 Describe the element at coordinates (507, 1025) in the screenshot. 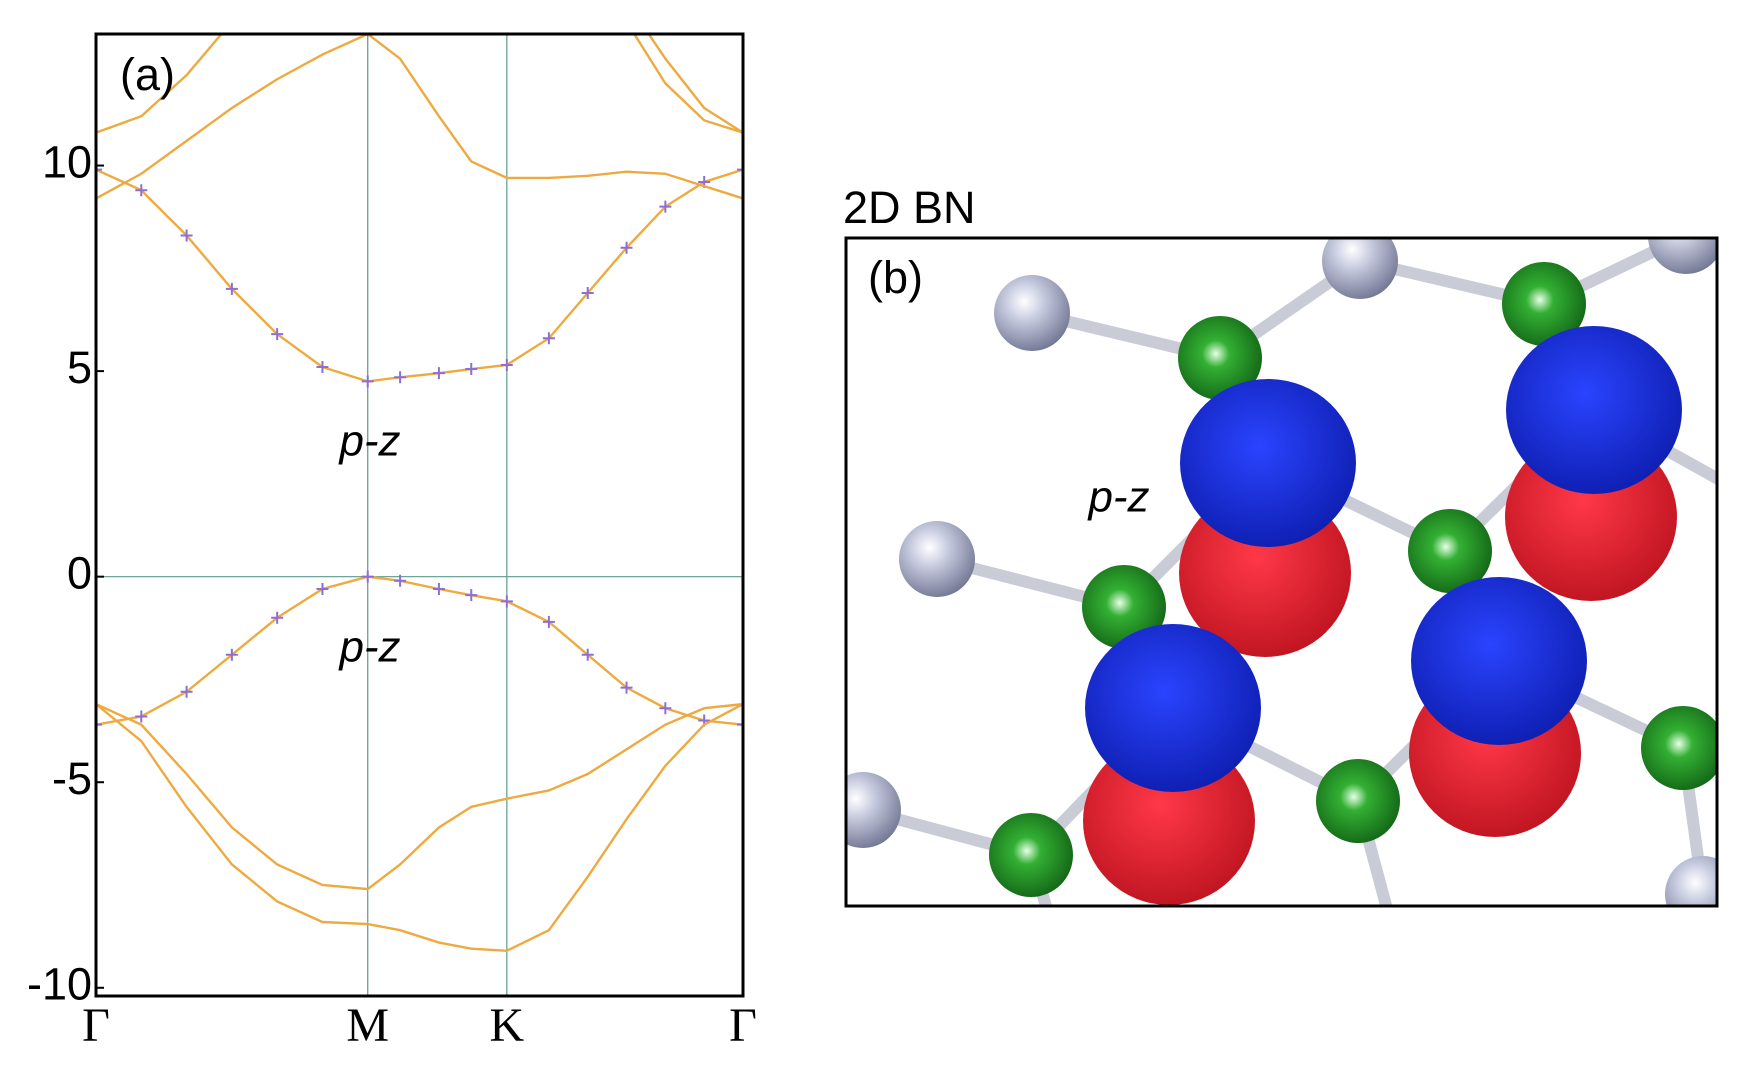

I see `x-tick-label: K` at that location.